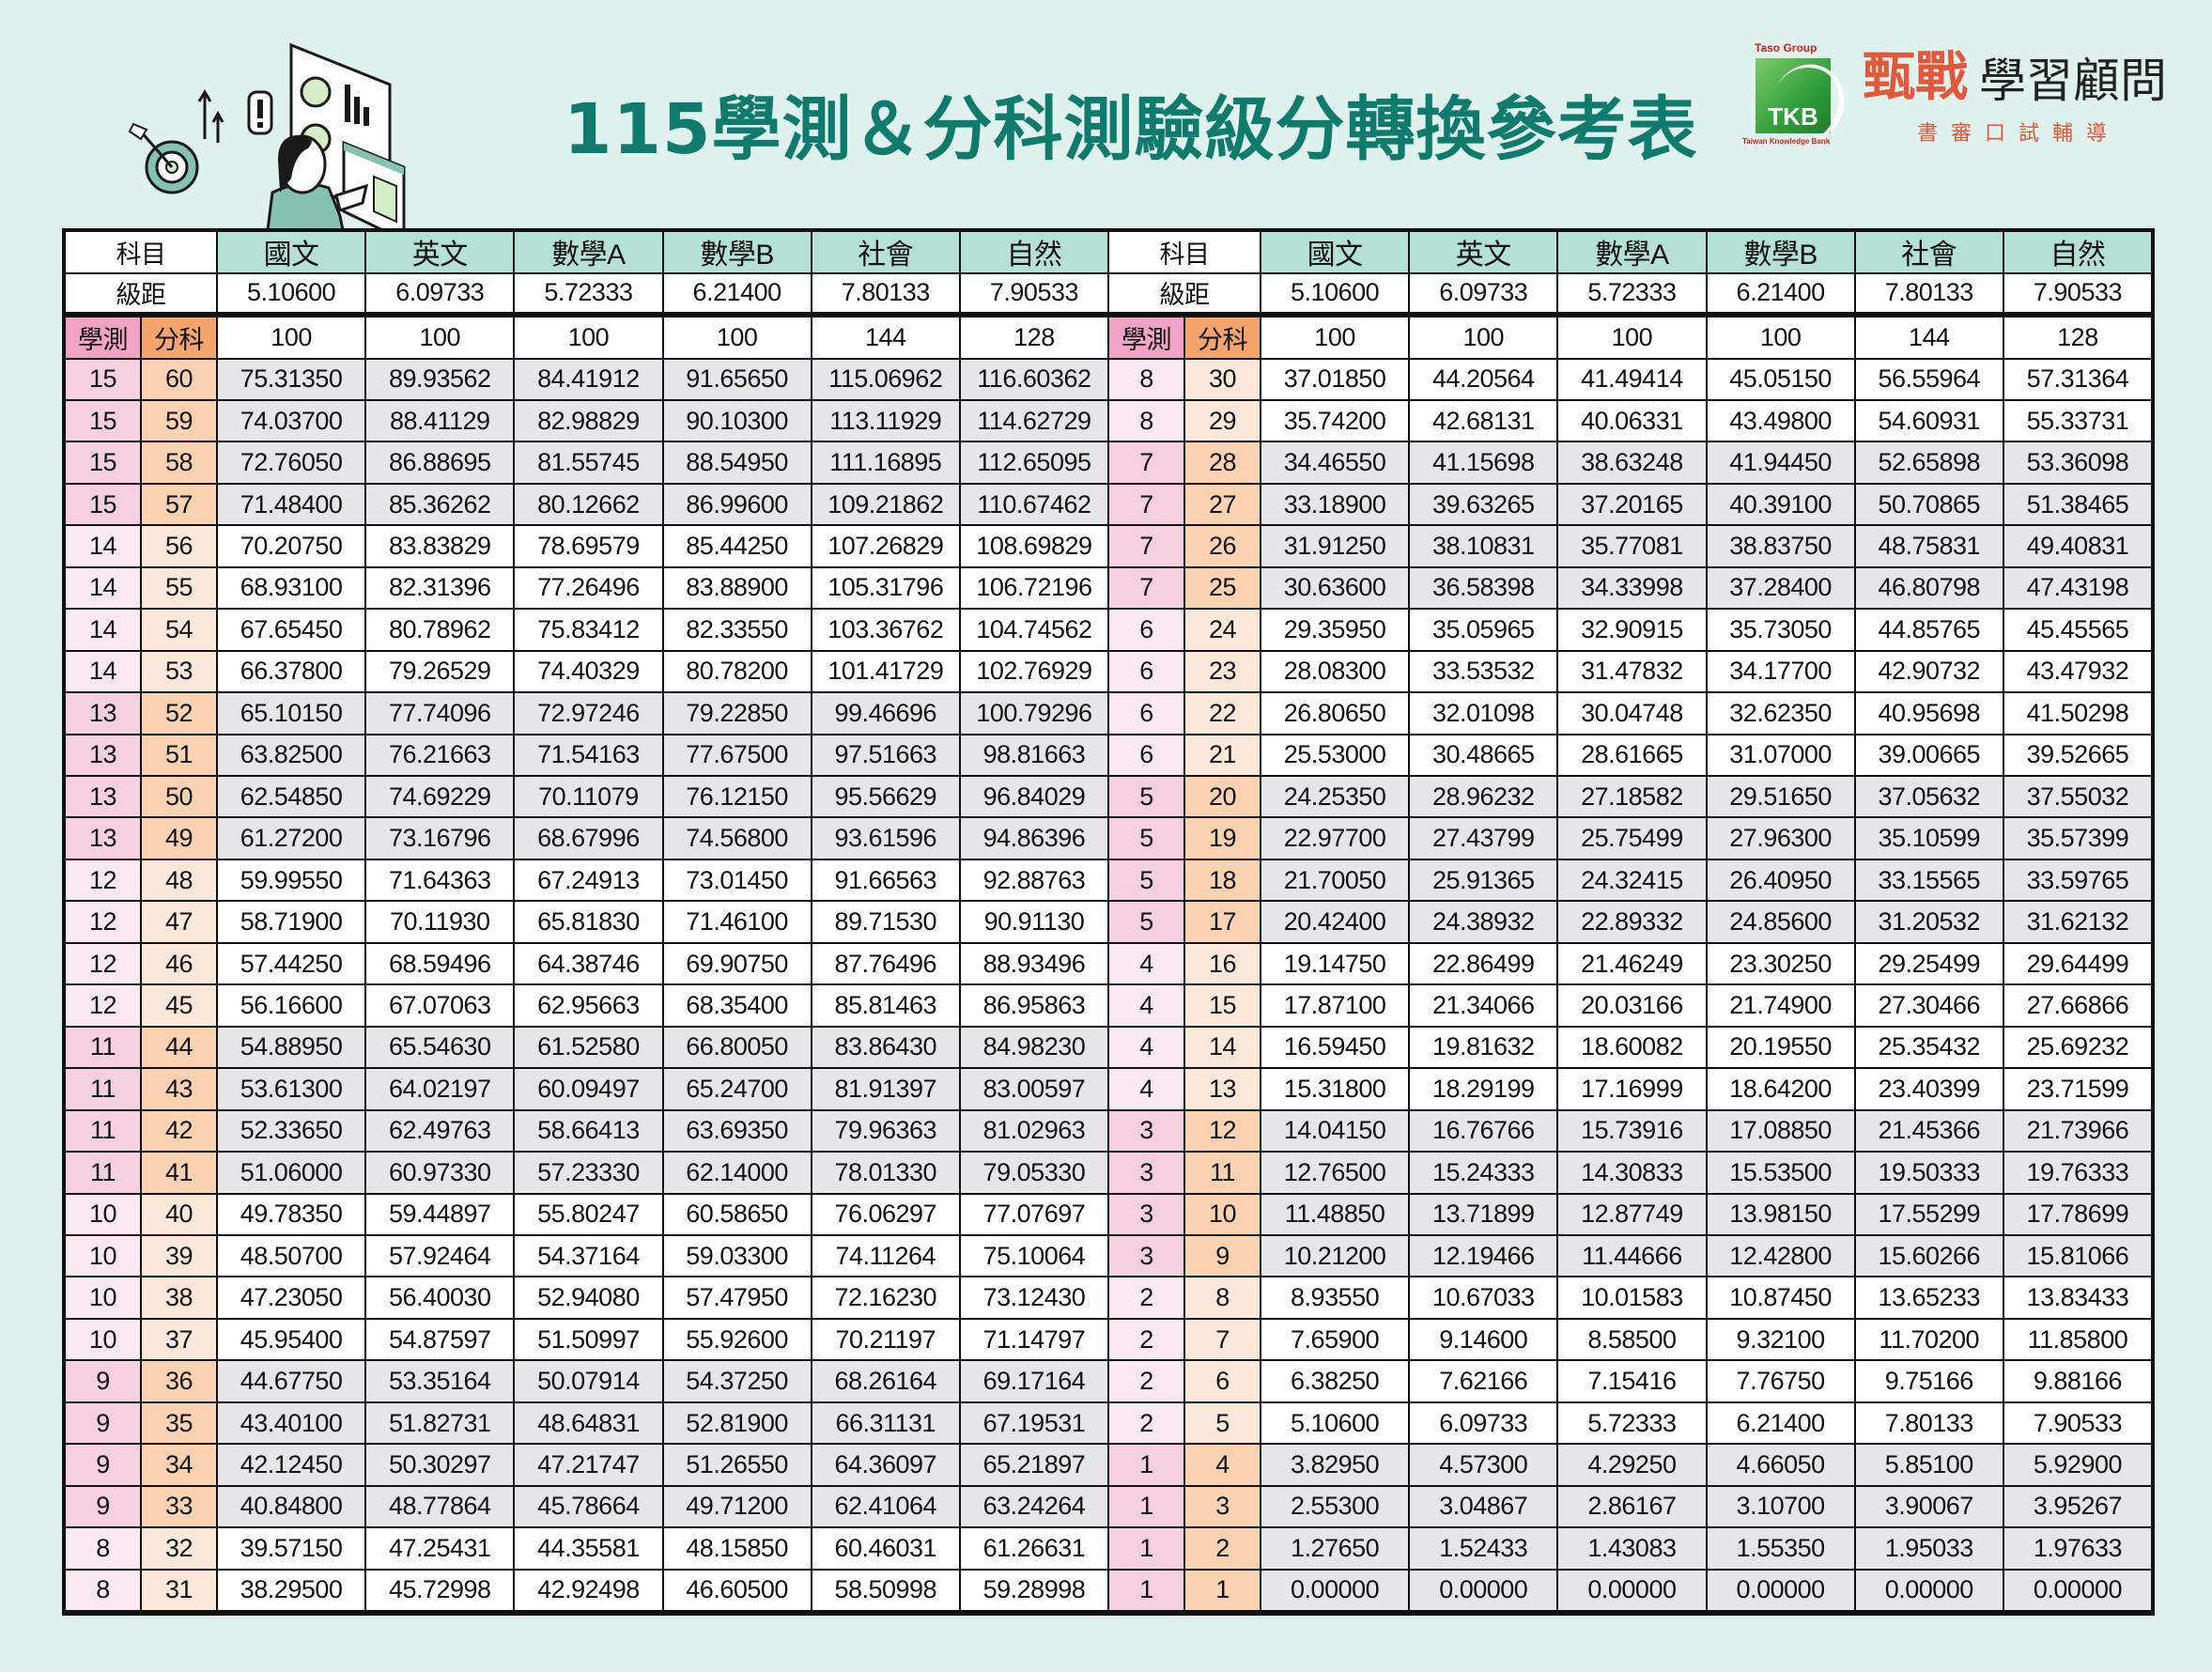 The height and width of the screenshot is (1672, 2212). What do you see at coordinates (1223, 798) in the screenshot?
I see `fenke-level: 20` at bounding box center [1223, 798].